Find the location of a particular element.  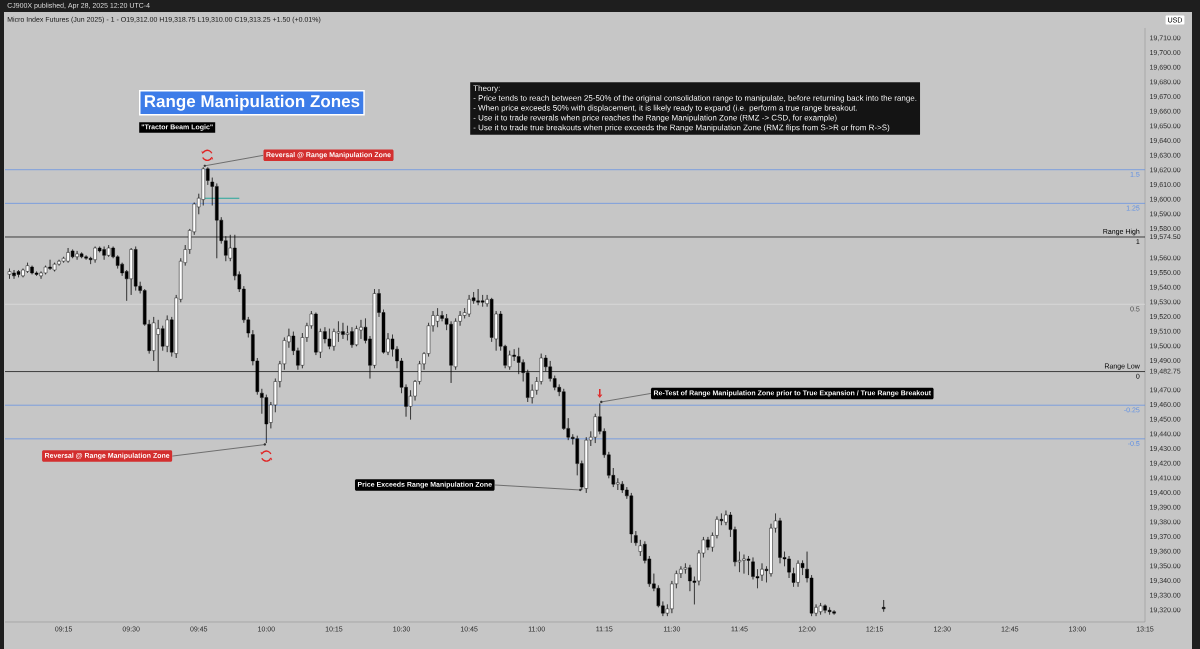

annotation: - Use it to trade reverals when price reaches the Range Manipulation Zone (RMZ -> CSD, for example) is located at coordinates (655, 118).